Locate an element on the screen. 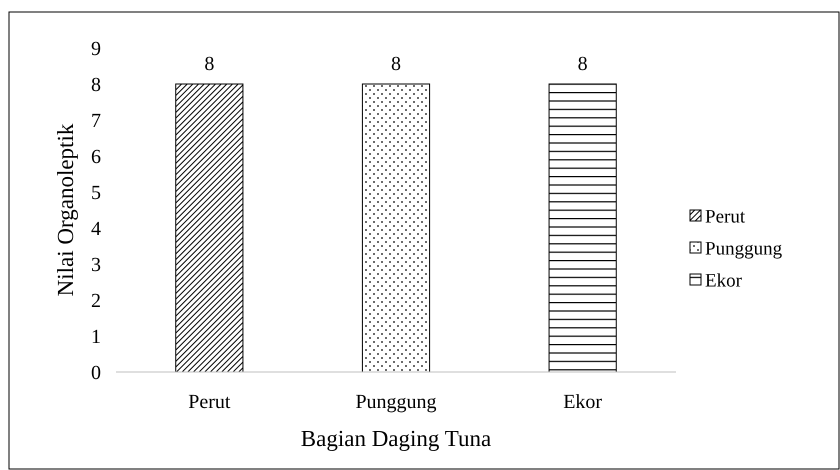 This screenshot has width=840, height=470. x-tick-label: Perut is located at coordinates (209, 402).